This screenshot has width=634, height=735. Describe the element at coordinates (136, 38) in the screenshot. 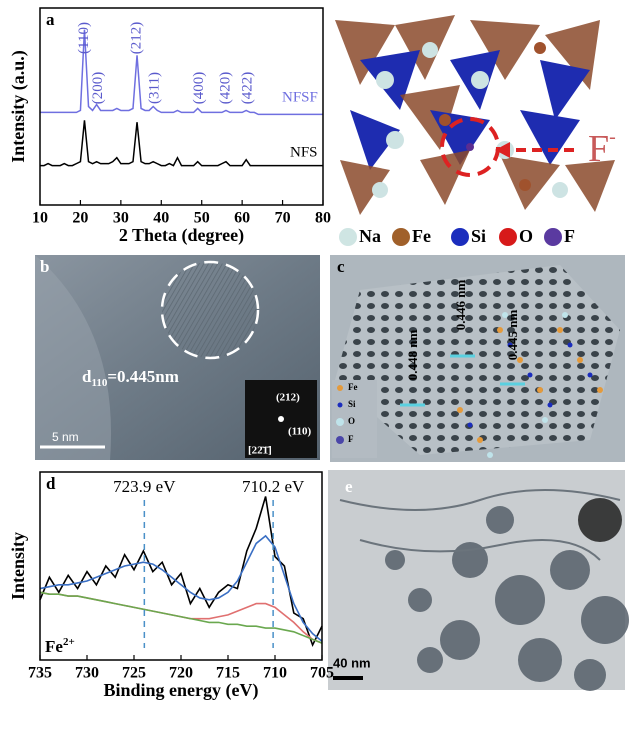

I see `peak-label: (212)` at that location.